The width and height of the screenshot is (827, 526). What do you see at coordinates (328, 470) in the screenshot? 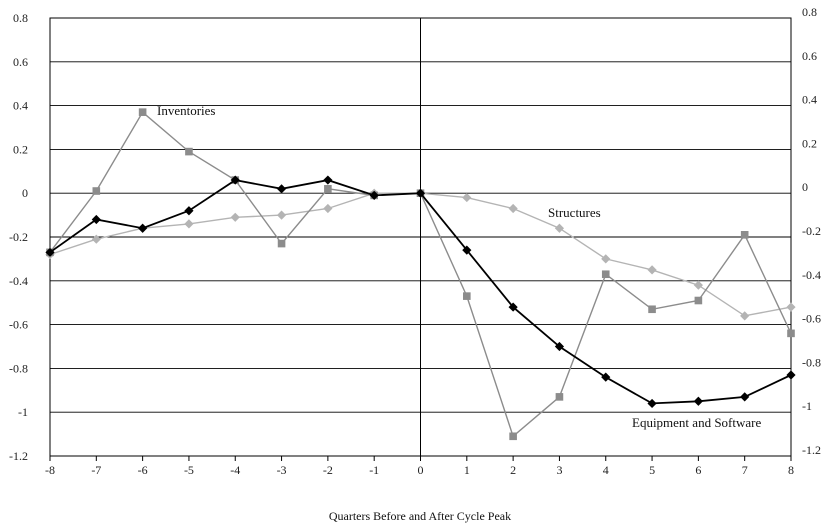
I see `x-tick-label: -2` at bounding box center [328, 470].